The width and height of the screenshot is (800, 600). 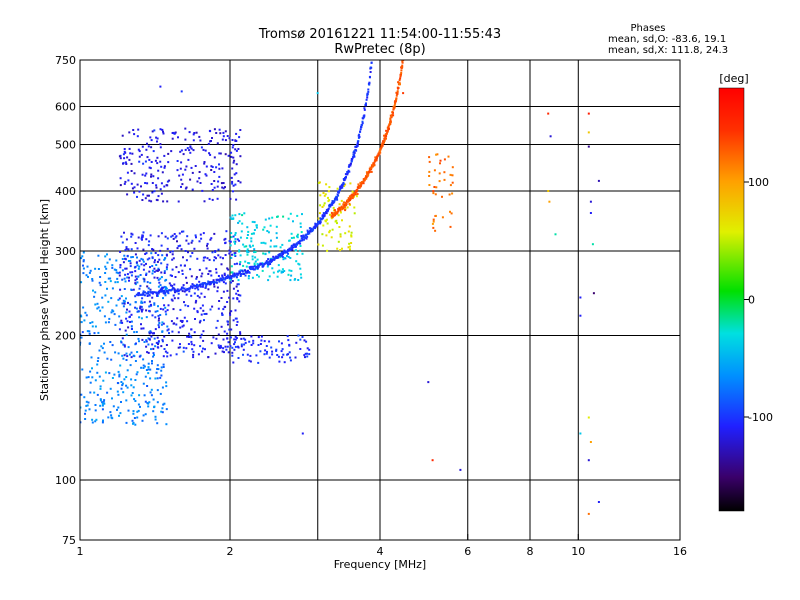 I want to click on x-axis-label: Frequency [MHz], so click(x=380, y=564).